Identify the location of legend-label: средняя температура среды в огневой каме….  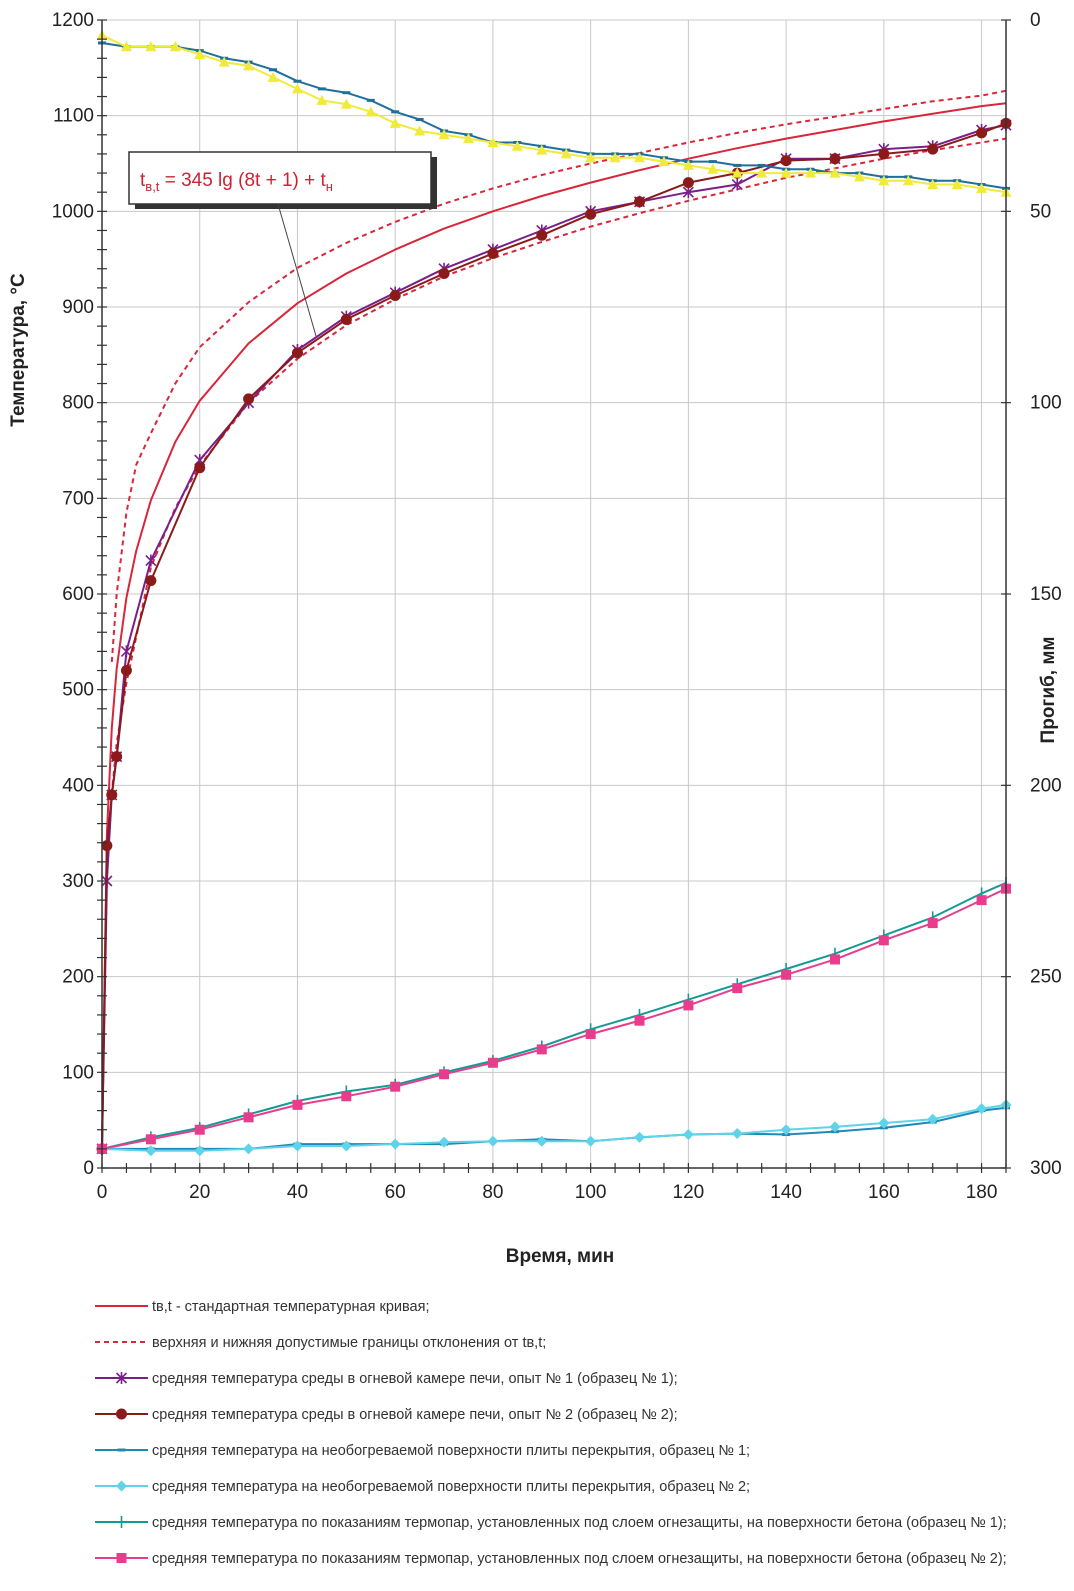
(415, 1379).